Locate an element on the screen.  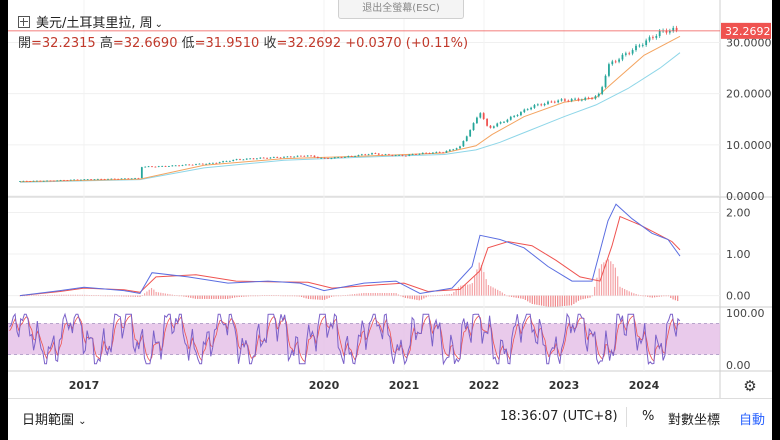
time-tick-label: 2020 is located at coordinates (324, 385).